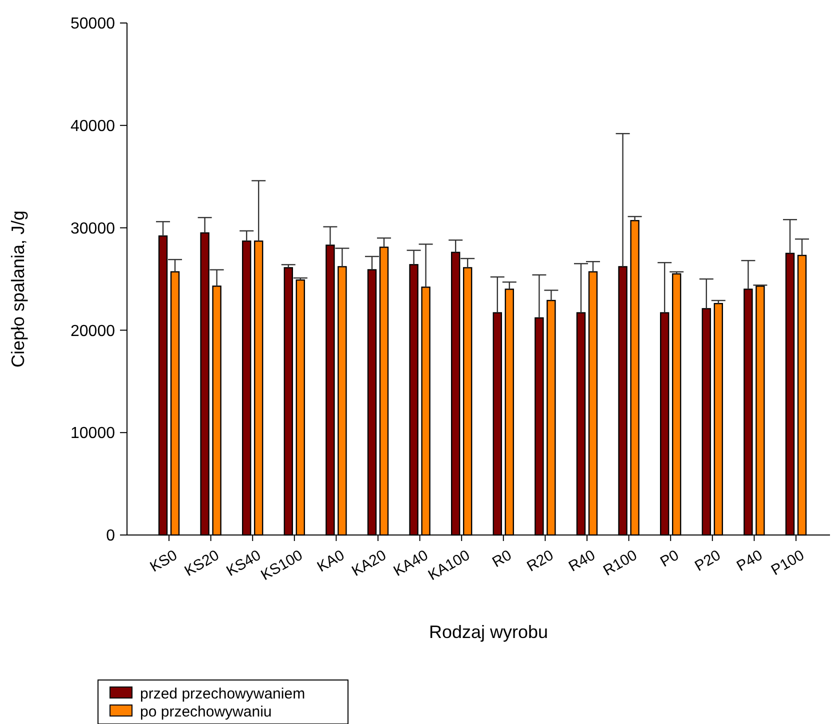  What do you see at coordinates (202, 563) in the screenshot?
I see `x-tick-label: KS20` at bounding box center [202, 563].